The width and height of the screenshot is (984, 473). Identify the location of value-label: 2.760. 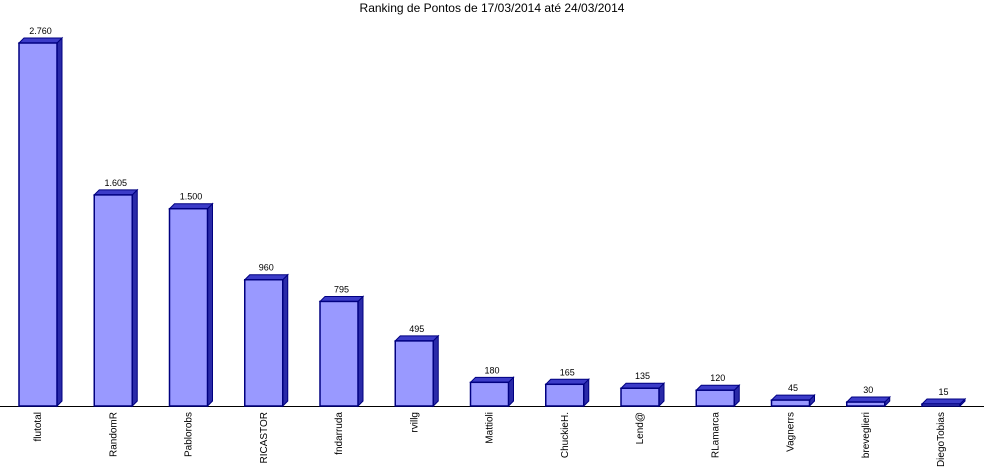
(40, 31).